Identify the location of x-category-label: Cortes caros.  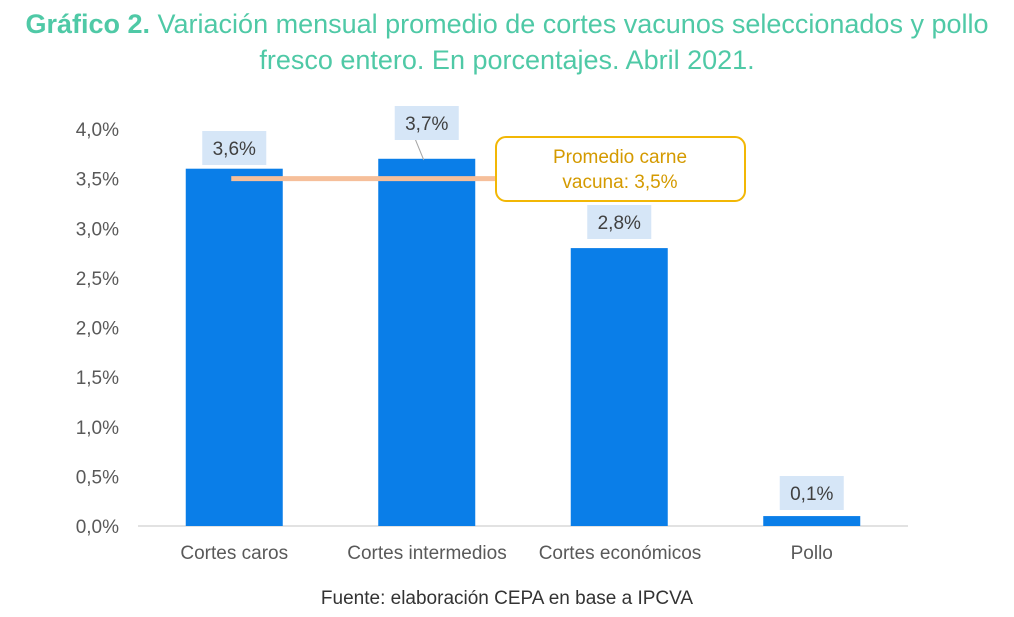
(234, 553).